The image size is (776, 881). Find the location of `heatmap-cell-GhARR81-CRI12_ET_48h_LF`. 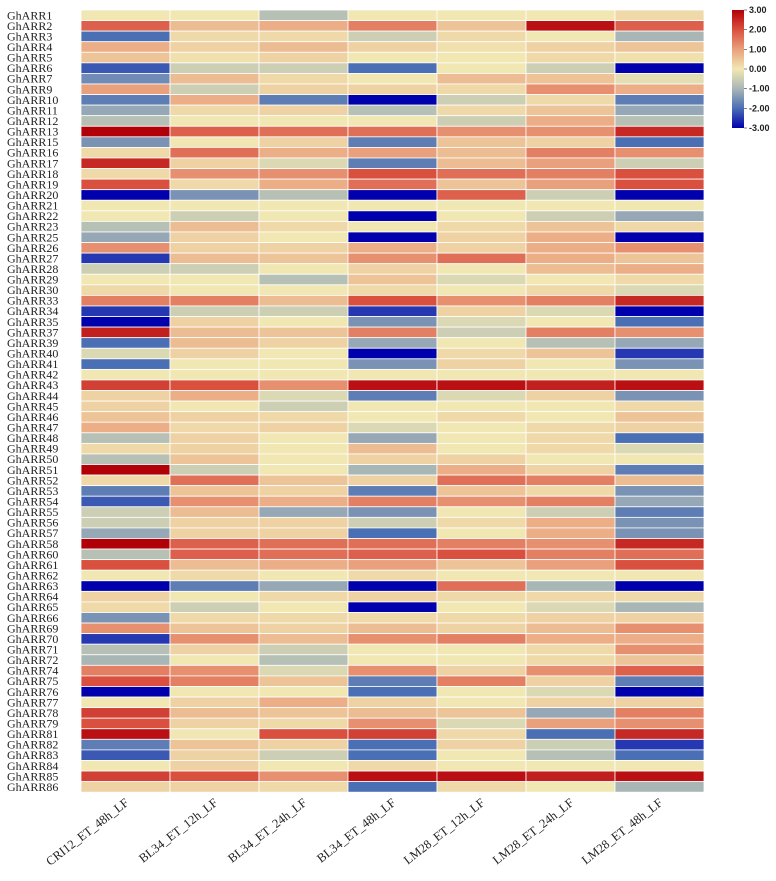

heatmap-cell-GhARR81-CRI12_ET_48h_LF is located at coordinates (125, 734).